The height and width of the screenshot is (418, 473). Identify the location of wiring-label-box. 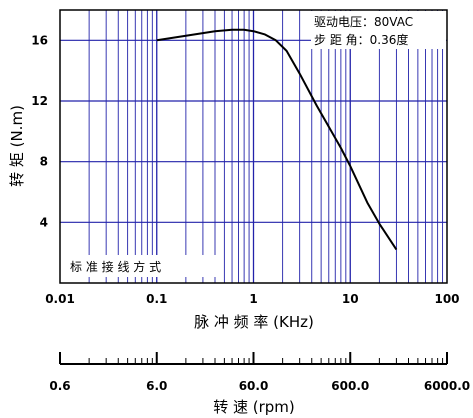
(141, 266).